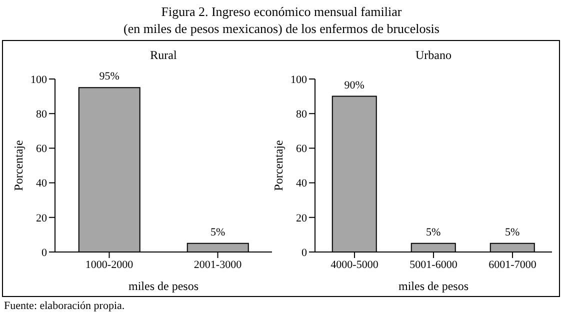  I want to click on x-tick-label: 4000-5000, so click(354, 264).